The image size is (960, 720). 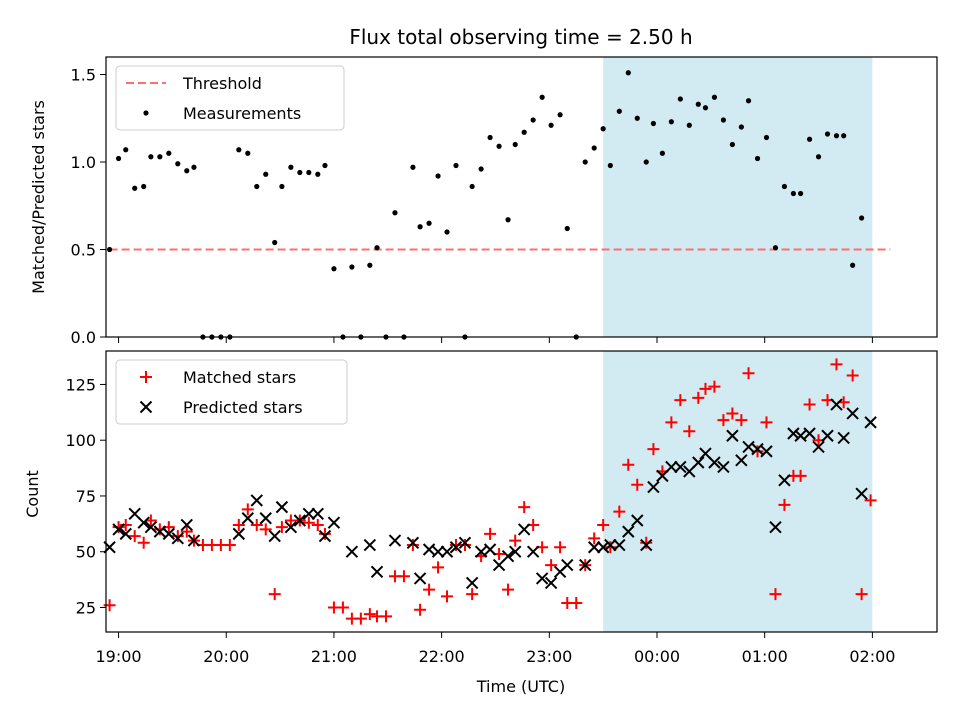 What do you see at coordinates (146, 113) in the screenshot?
I see `legend-measurement-swatch` at bounding box center [146, 113].